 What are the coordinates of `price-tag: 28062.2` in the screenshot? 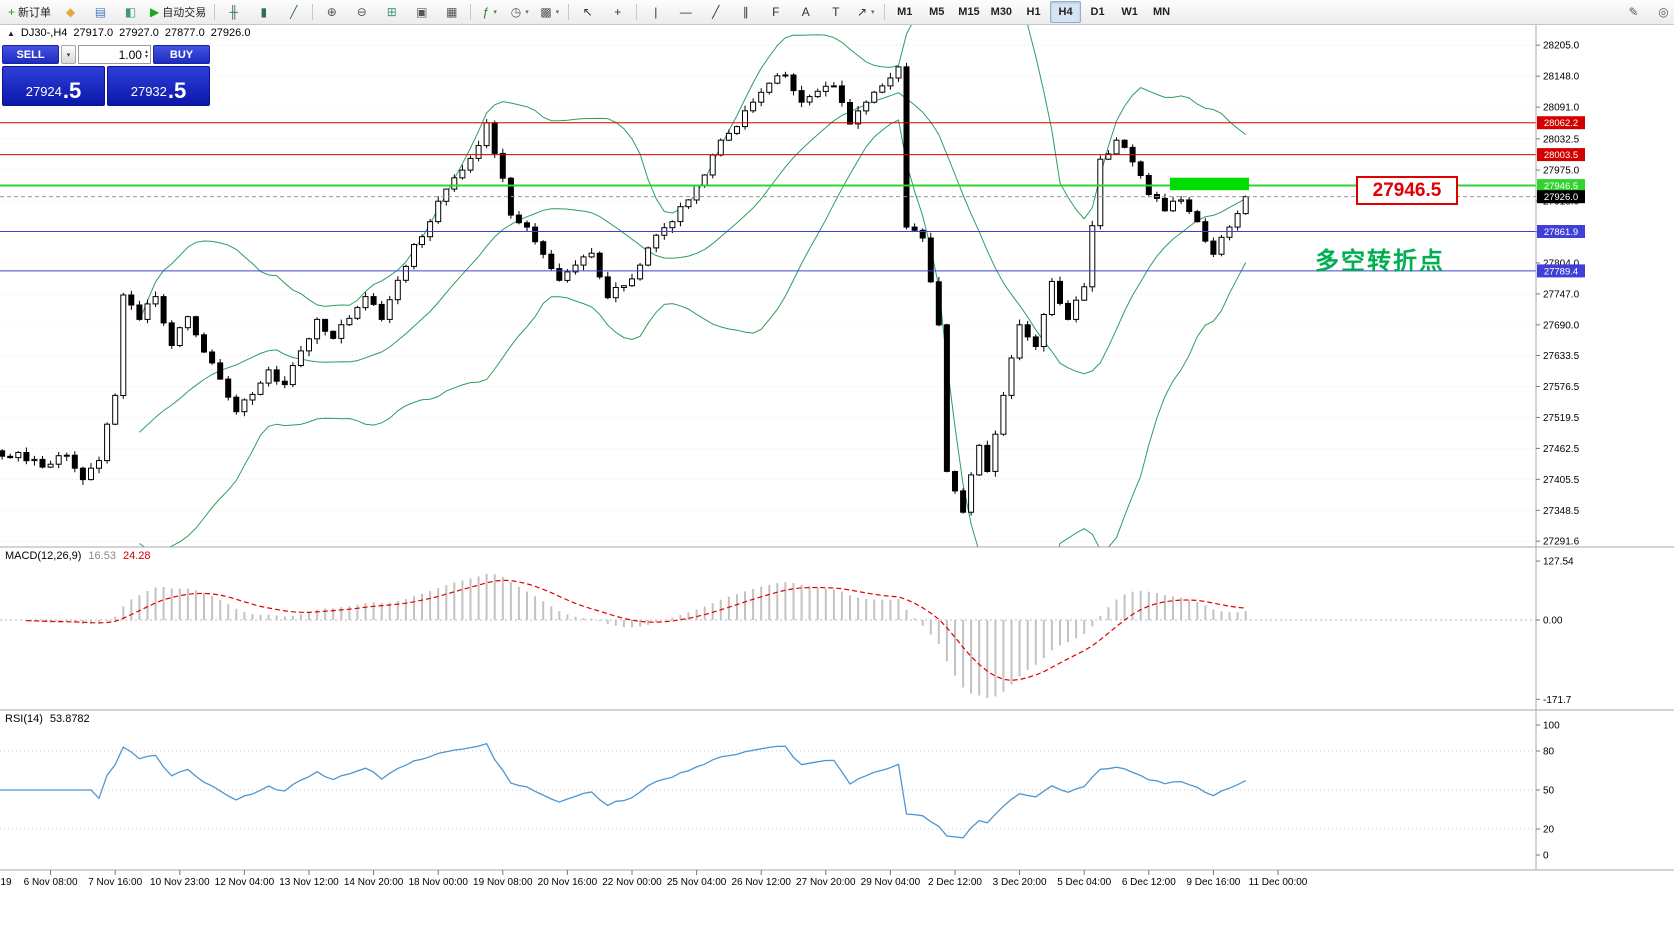 It's located at (1561, 122).